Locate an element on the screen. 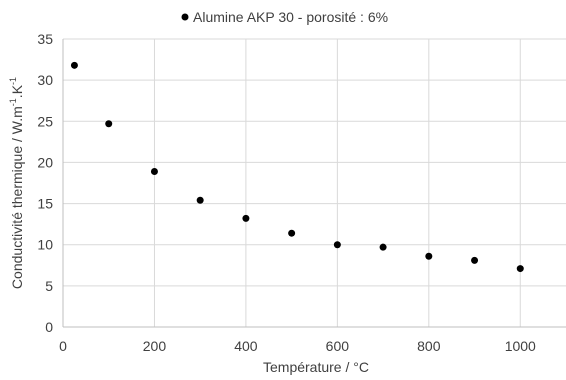  y-tick-label: 0 is located at coordinates (49, 327).